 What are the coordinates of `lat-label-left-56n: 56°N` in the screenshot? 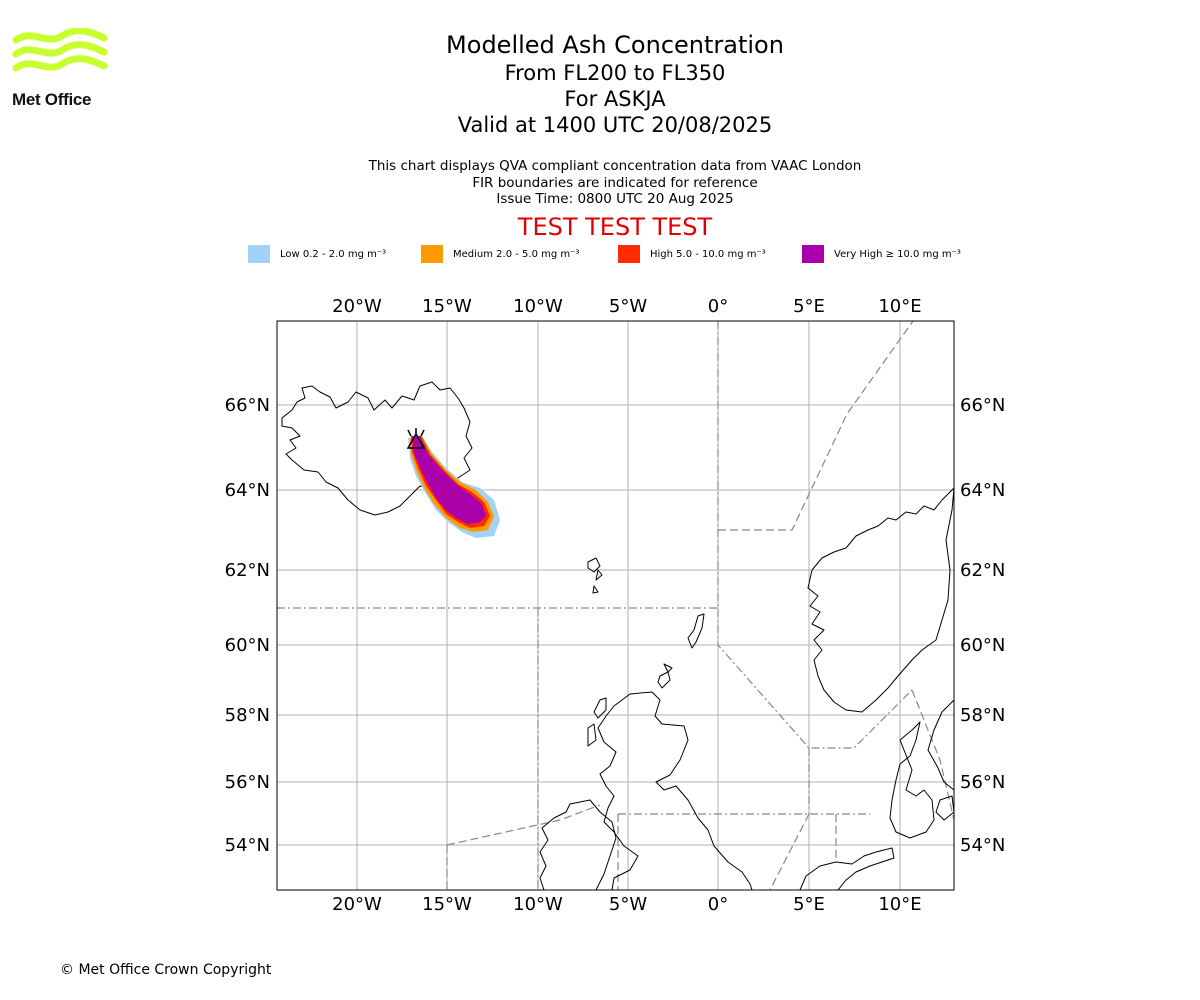 It's located at (247, 782).